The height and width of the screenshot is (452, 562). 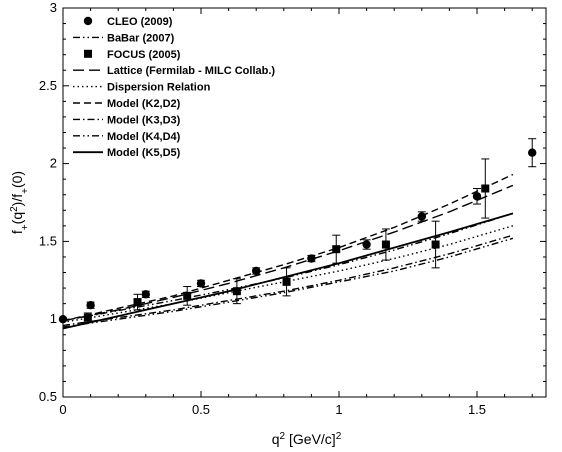 I want to click on legend-label: Model (K5,D5), so click(x=144, y=153).